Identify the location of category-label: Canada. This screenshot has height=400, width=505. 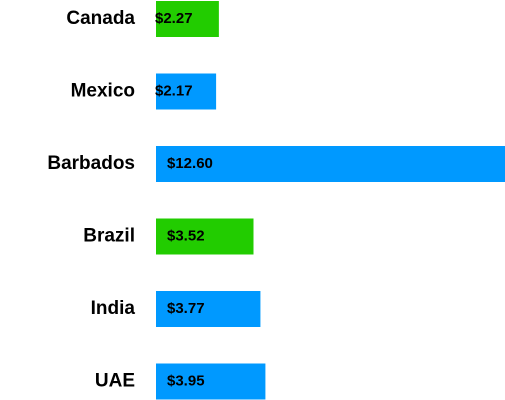
(100, 18).